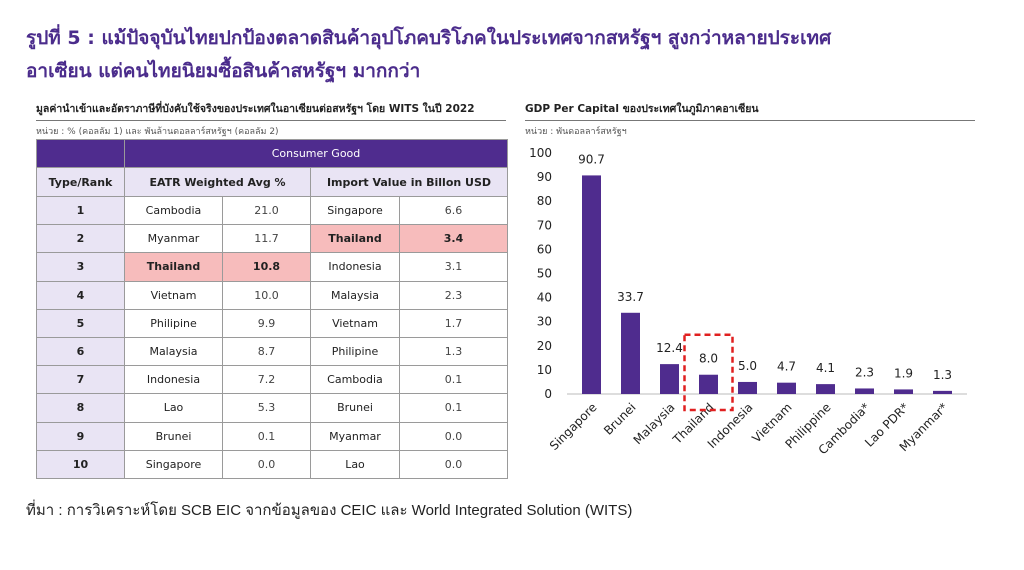  What do you see at coordinates (80, 380) in the screenshot?
I see `rank-cell: 7` at bounding box center [80, 380].